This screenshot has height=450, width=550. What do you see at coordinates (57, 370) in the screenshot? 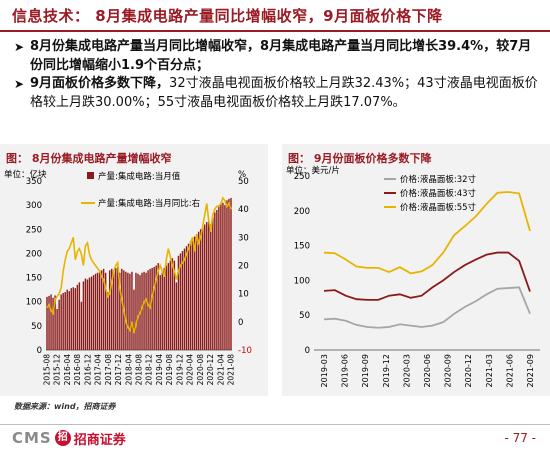
I see `x-tick-label: 2015-12` at bounding box center [57, 370].